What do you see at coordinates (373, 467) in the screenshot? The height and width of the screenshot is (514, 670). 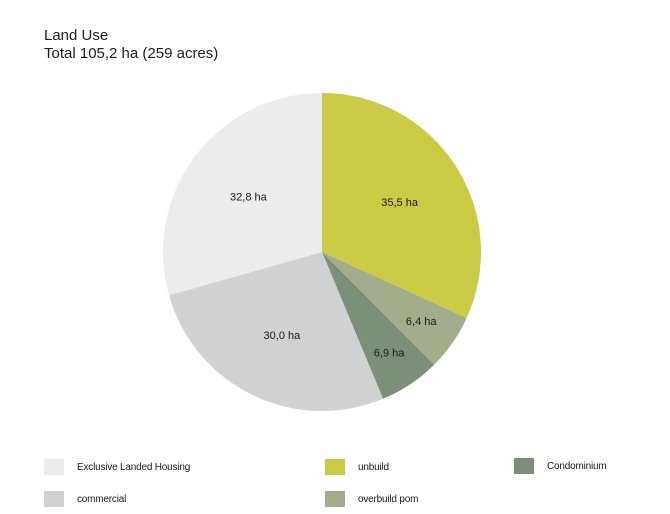 I see `legend-label: unbuild` at bounding box center [373, 467].